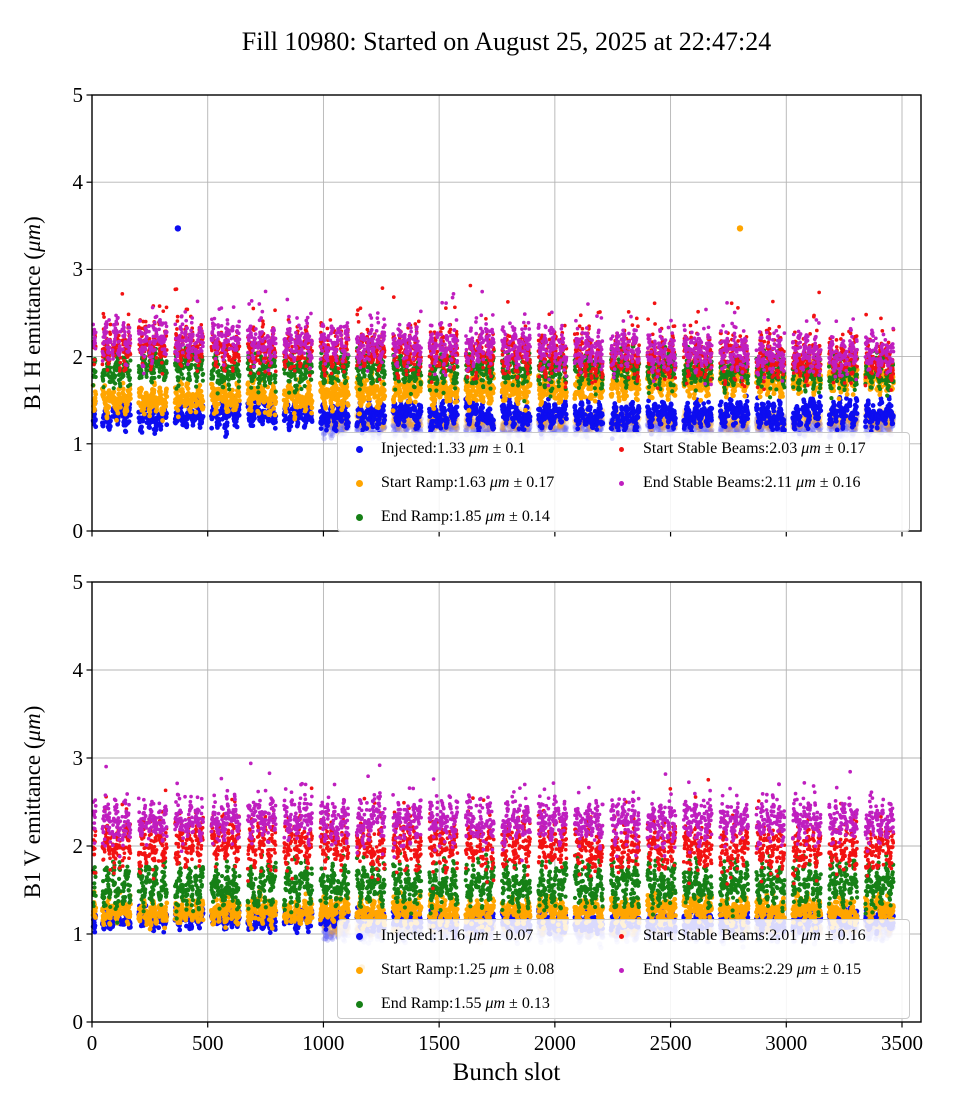 The height and width of the screenshot is (1120, 960). Describe the element at coordinates (78, 1022) in the screenshot. I see `y-tick-label-bottom-0: 0` at that location.